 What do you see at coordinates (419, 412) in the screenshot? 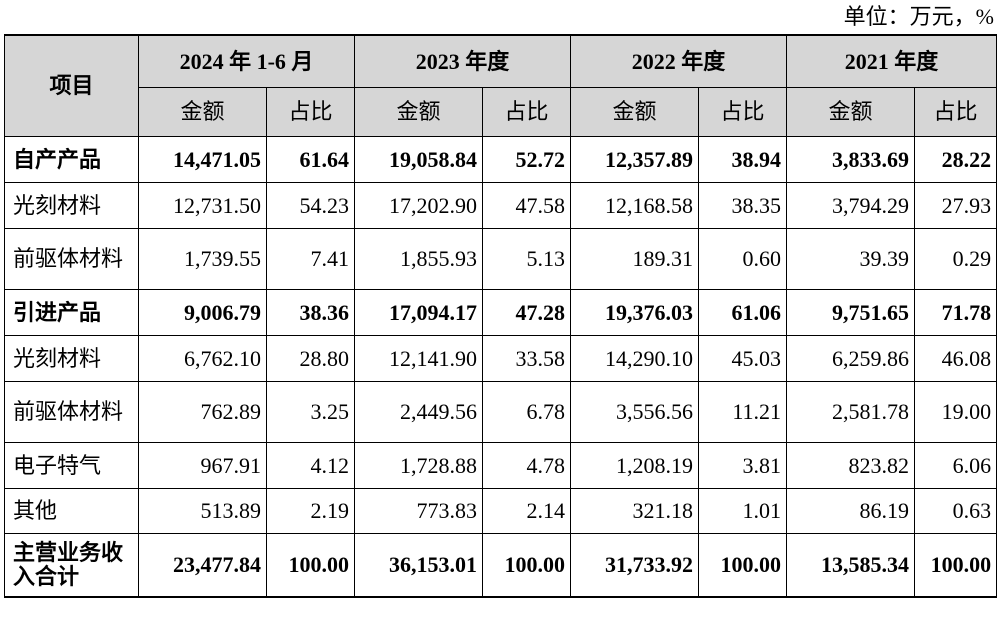
I see `amount-cell: 2,449.56` at bounding box center [419, 412].